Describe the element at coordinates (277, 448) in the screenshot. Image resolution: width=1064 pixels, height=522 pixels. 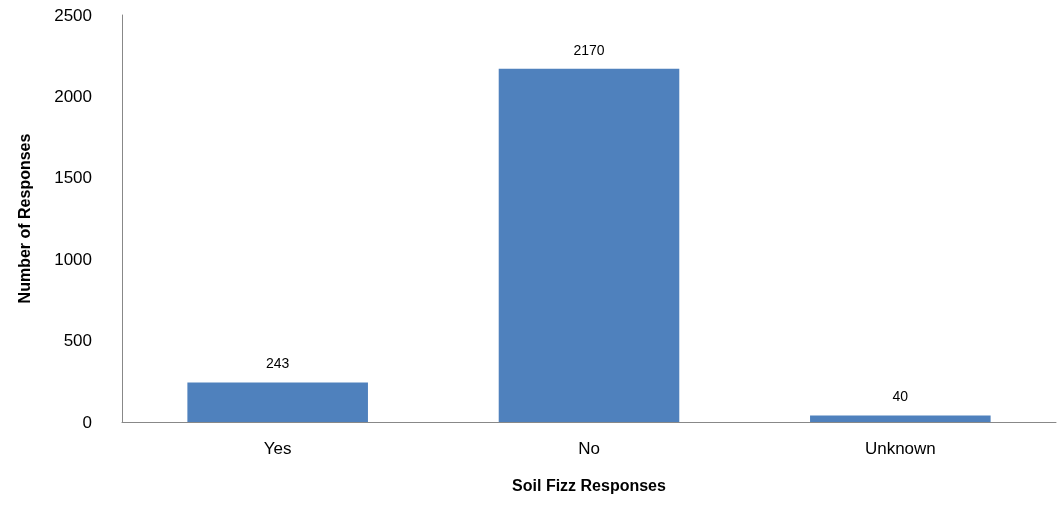
I see `x-tick-label: Yes` at that location.